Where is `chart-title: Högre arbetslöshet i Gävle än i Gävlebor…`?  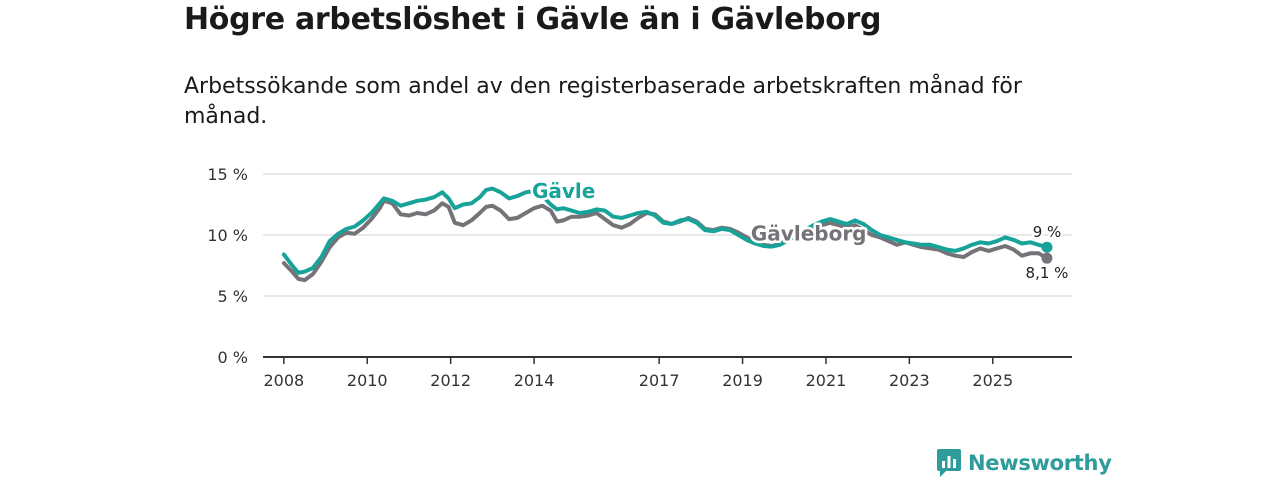 chart-title: Högre arbetslöshet i Gävle än i Gävlebor… is located at coordinates (533, 19).